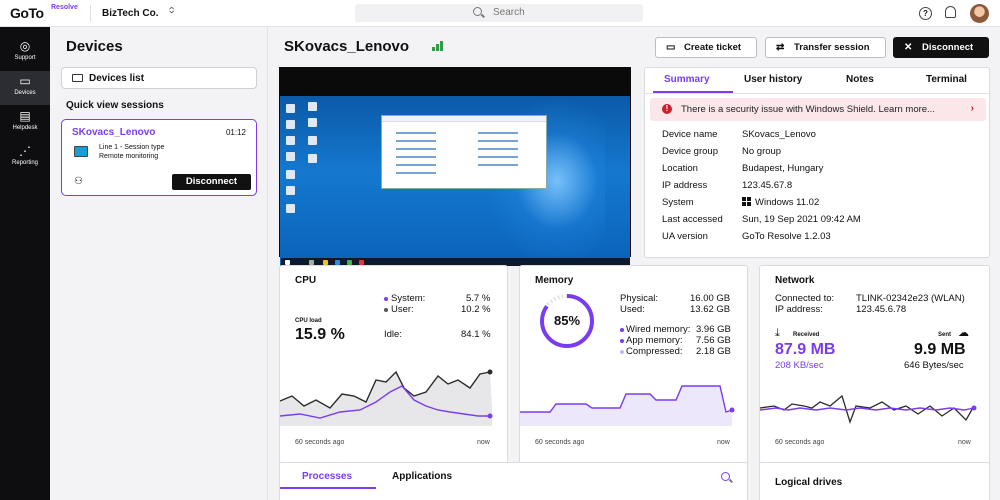  Describe the element at coordinates (455, 262) in the screenshot. I see `remote-taskbar` at that location.